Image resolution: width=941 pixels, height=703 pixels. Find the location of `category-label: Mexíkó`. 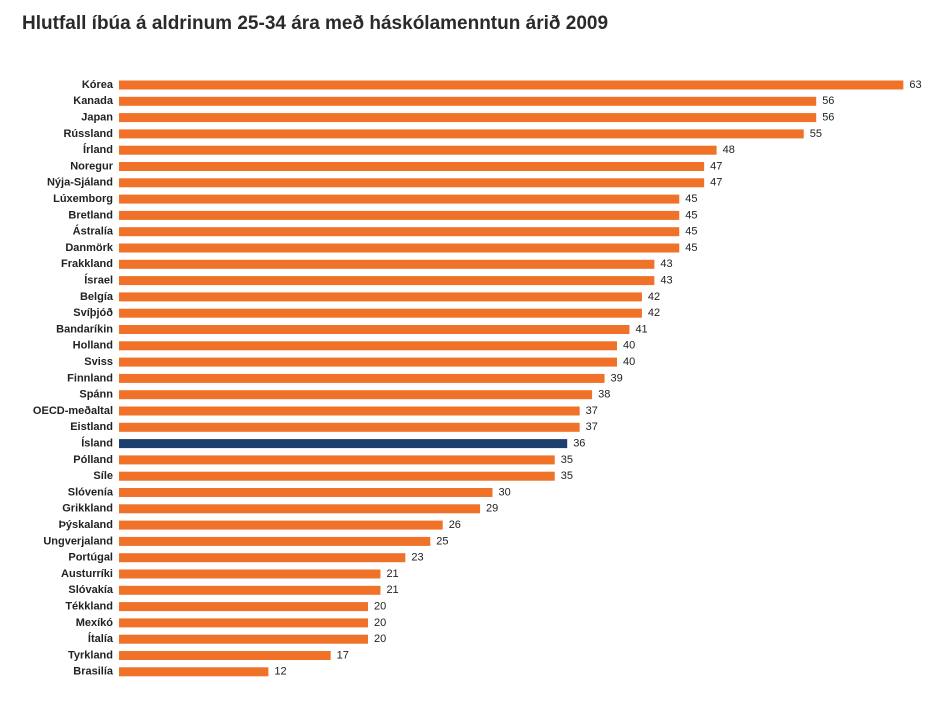

category-label: Mexíkó is located at coordinates (95, 623).